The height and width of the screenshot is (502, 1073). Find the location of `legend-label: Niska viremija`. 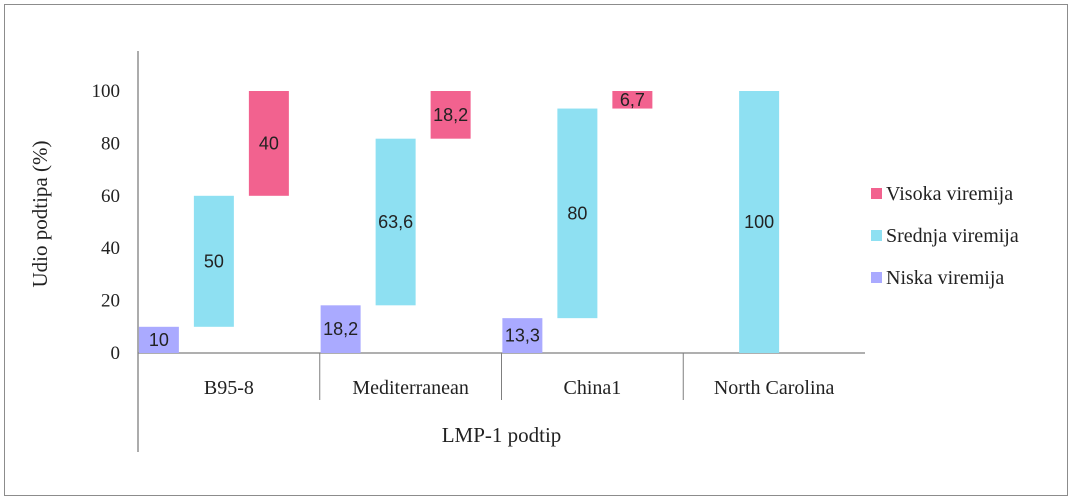

legend-label: Niska viremija is located at coordinates (945, 278).